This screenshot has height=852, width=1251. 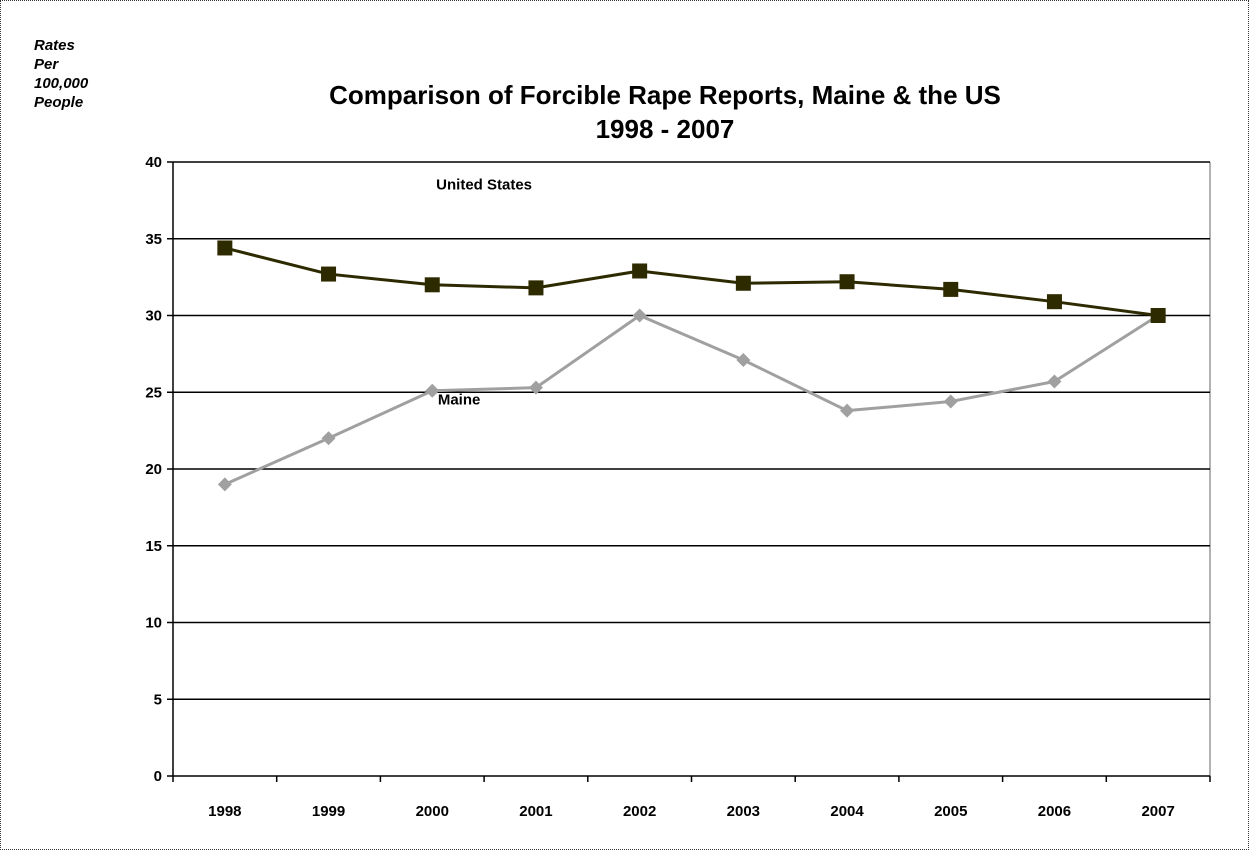 What do you see at coordinates (950, 811) in the screenshot?
I see `x-tick-label-2005: 2005` at bounding box center [950, 811].